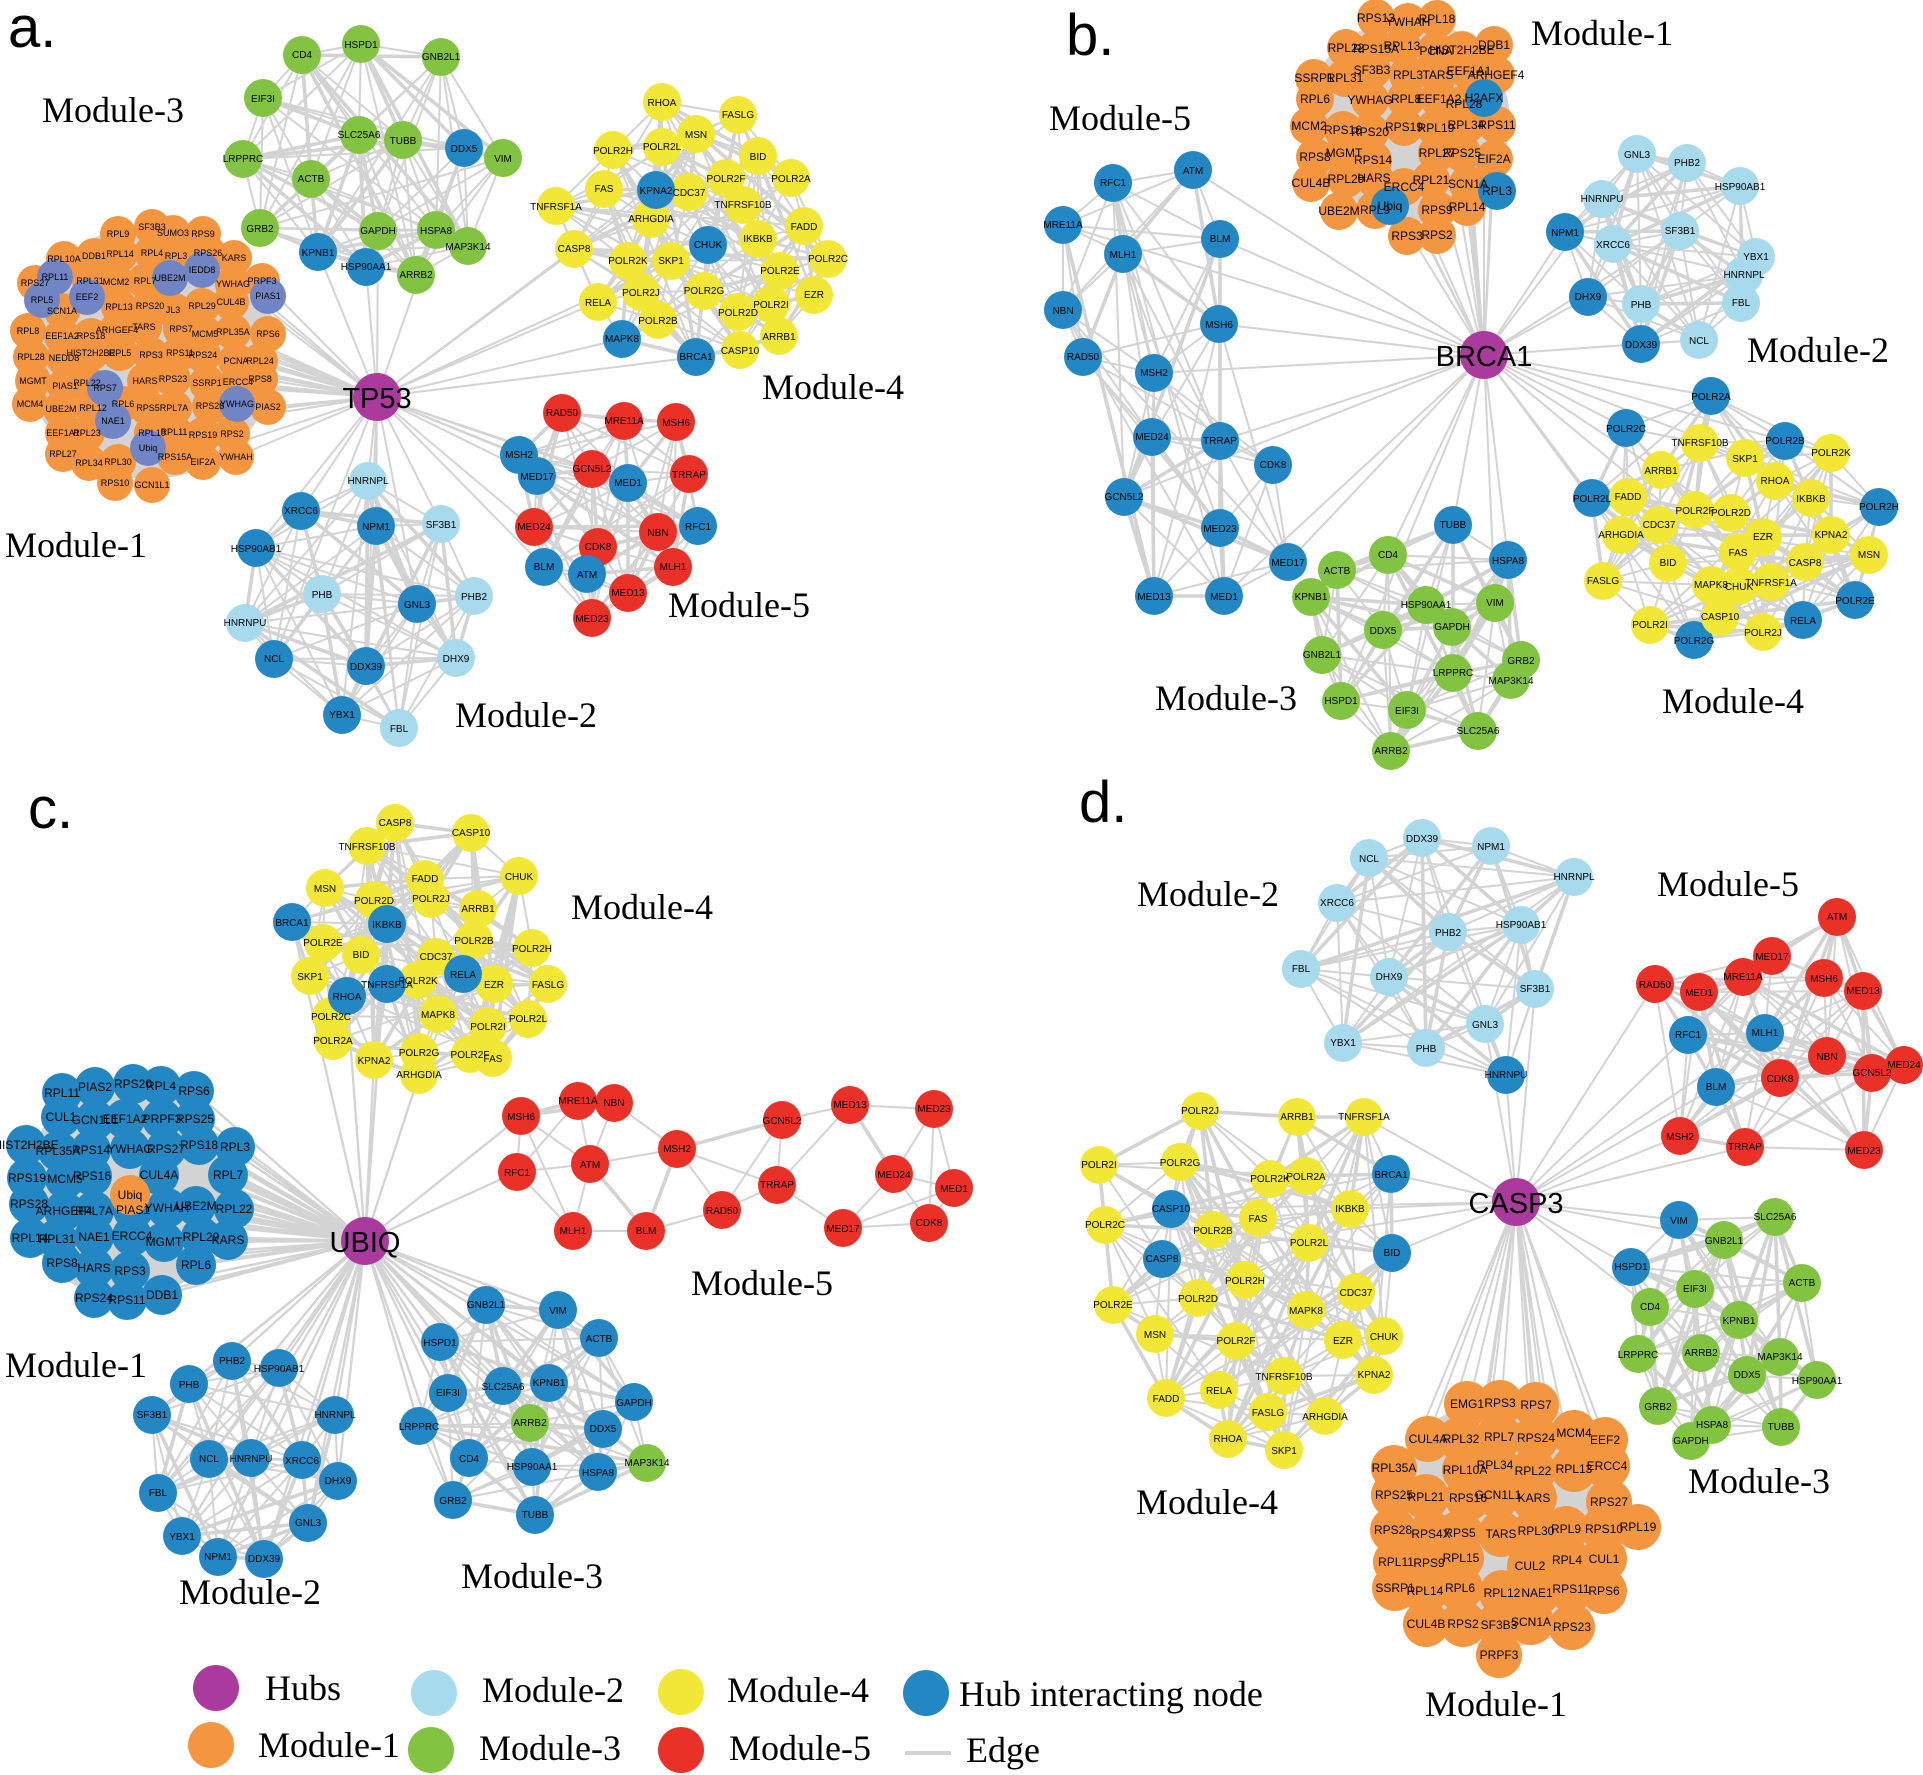 This screenshot has height=1775, width=1923. Describe the element at coordinates (474, 941) in the screenshot. I see `svg-text: POLR2B` at that location.